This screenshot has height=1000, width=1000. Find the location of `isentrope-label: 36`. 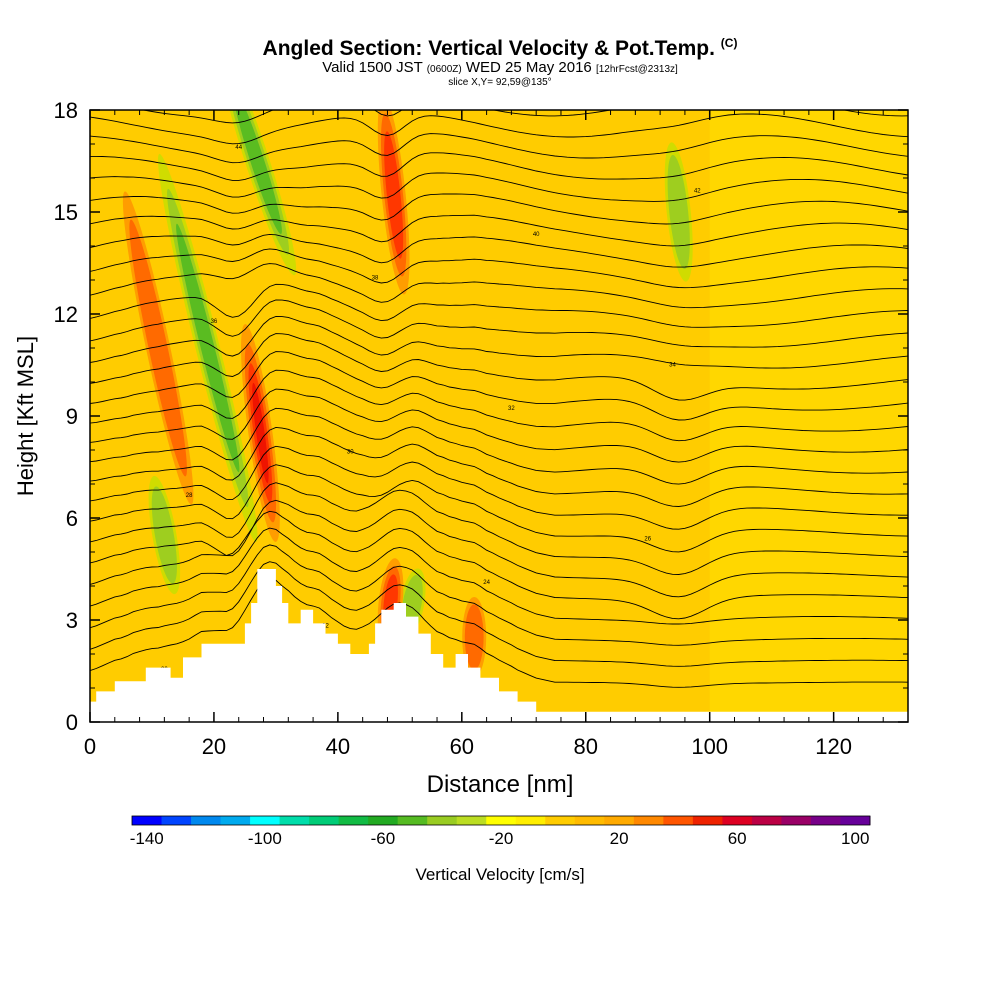

isentrope-label: 36 is located at coordinates (214, 322).